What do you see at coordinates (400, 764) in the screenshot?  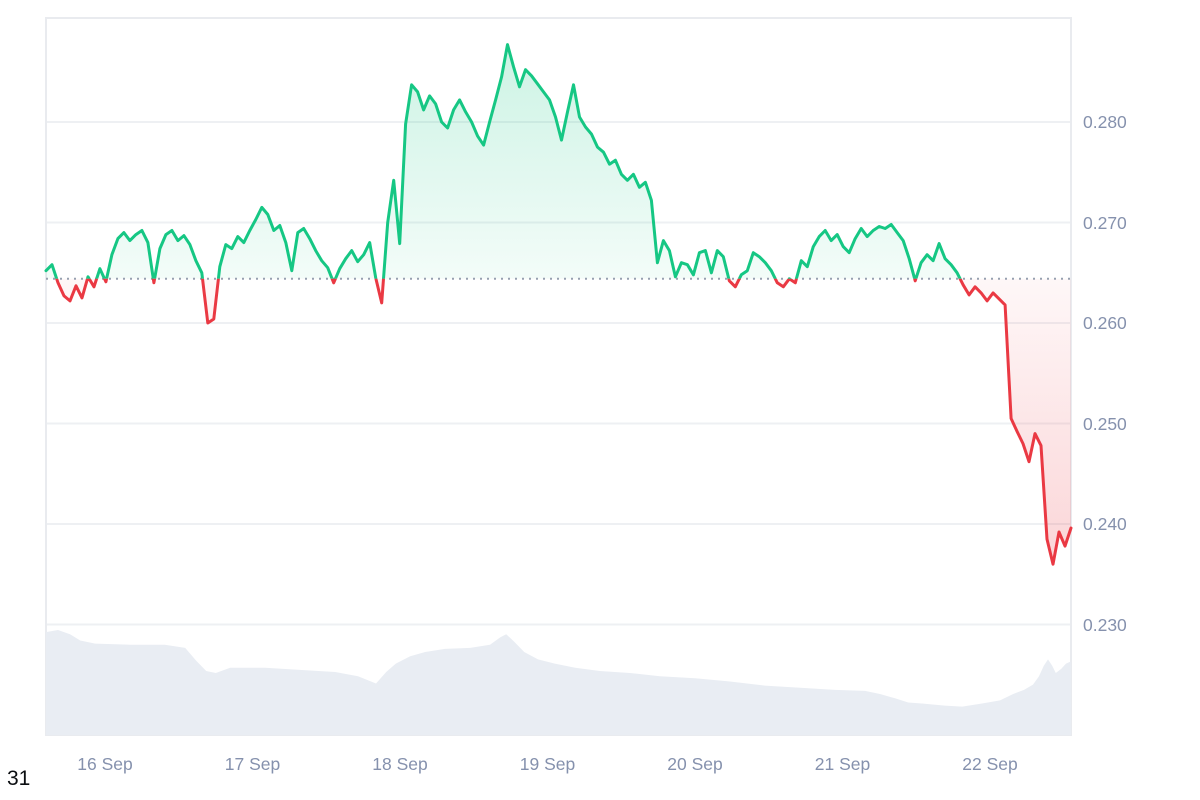 I see `x-axis-tick-label: 18 Sep` at bounding box center [400, 764].